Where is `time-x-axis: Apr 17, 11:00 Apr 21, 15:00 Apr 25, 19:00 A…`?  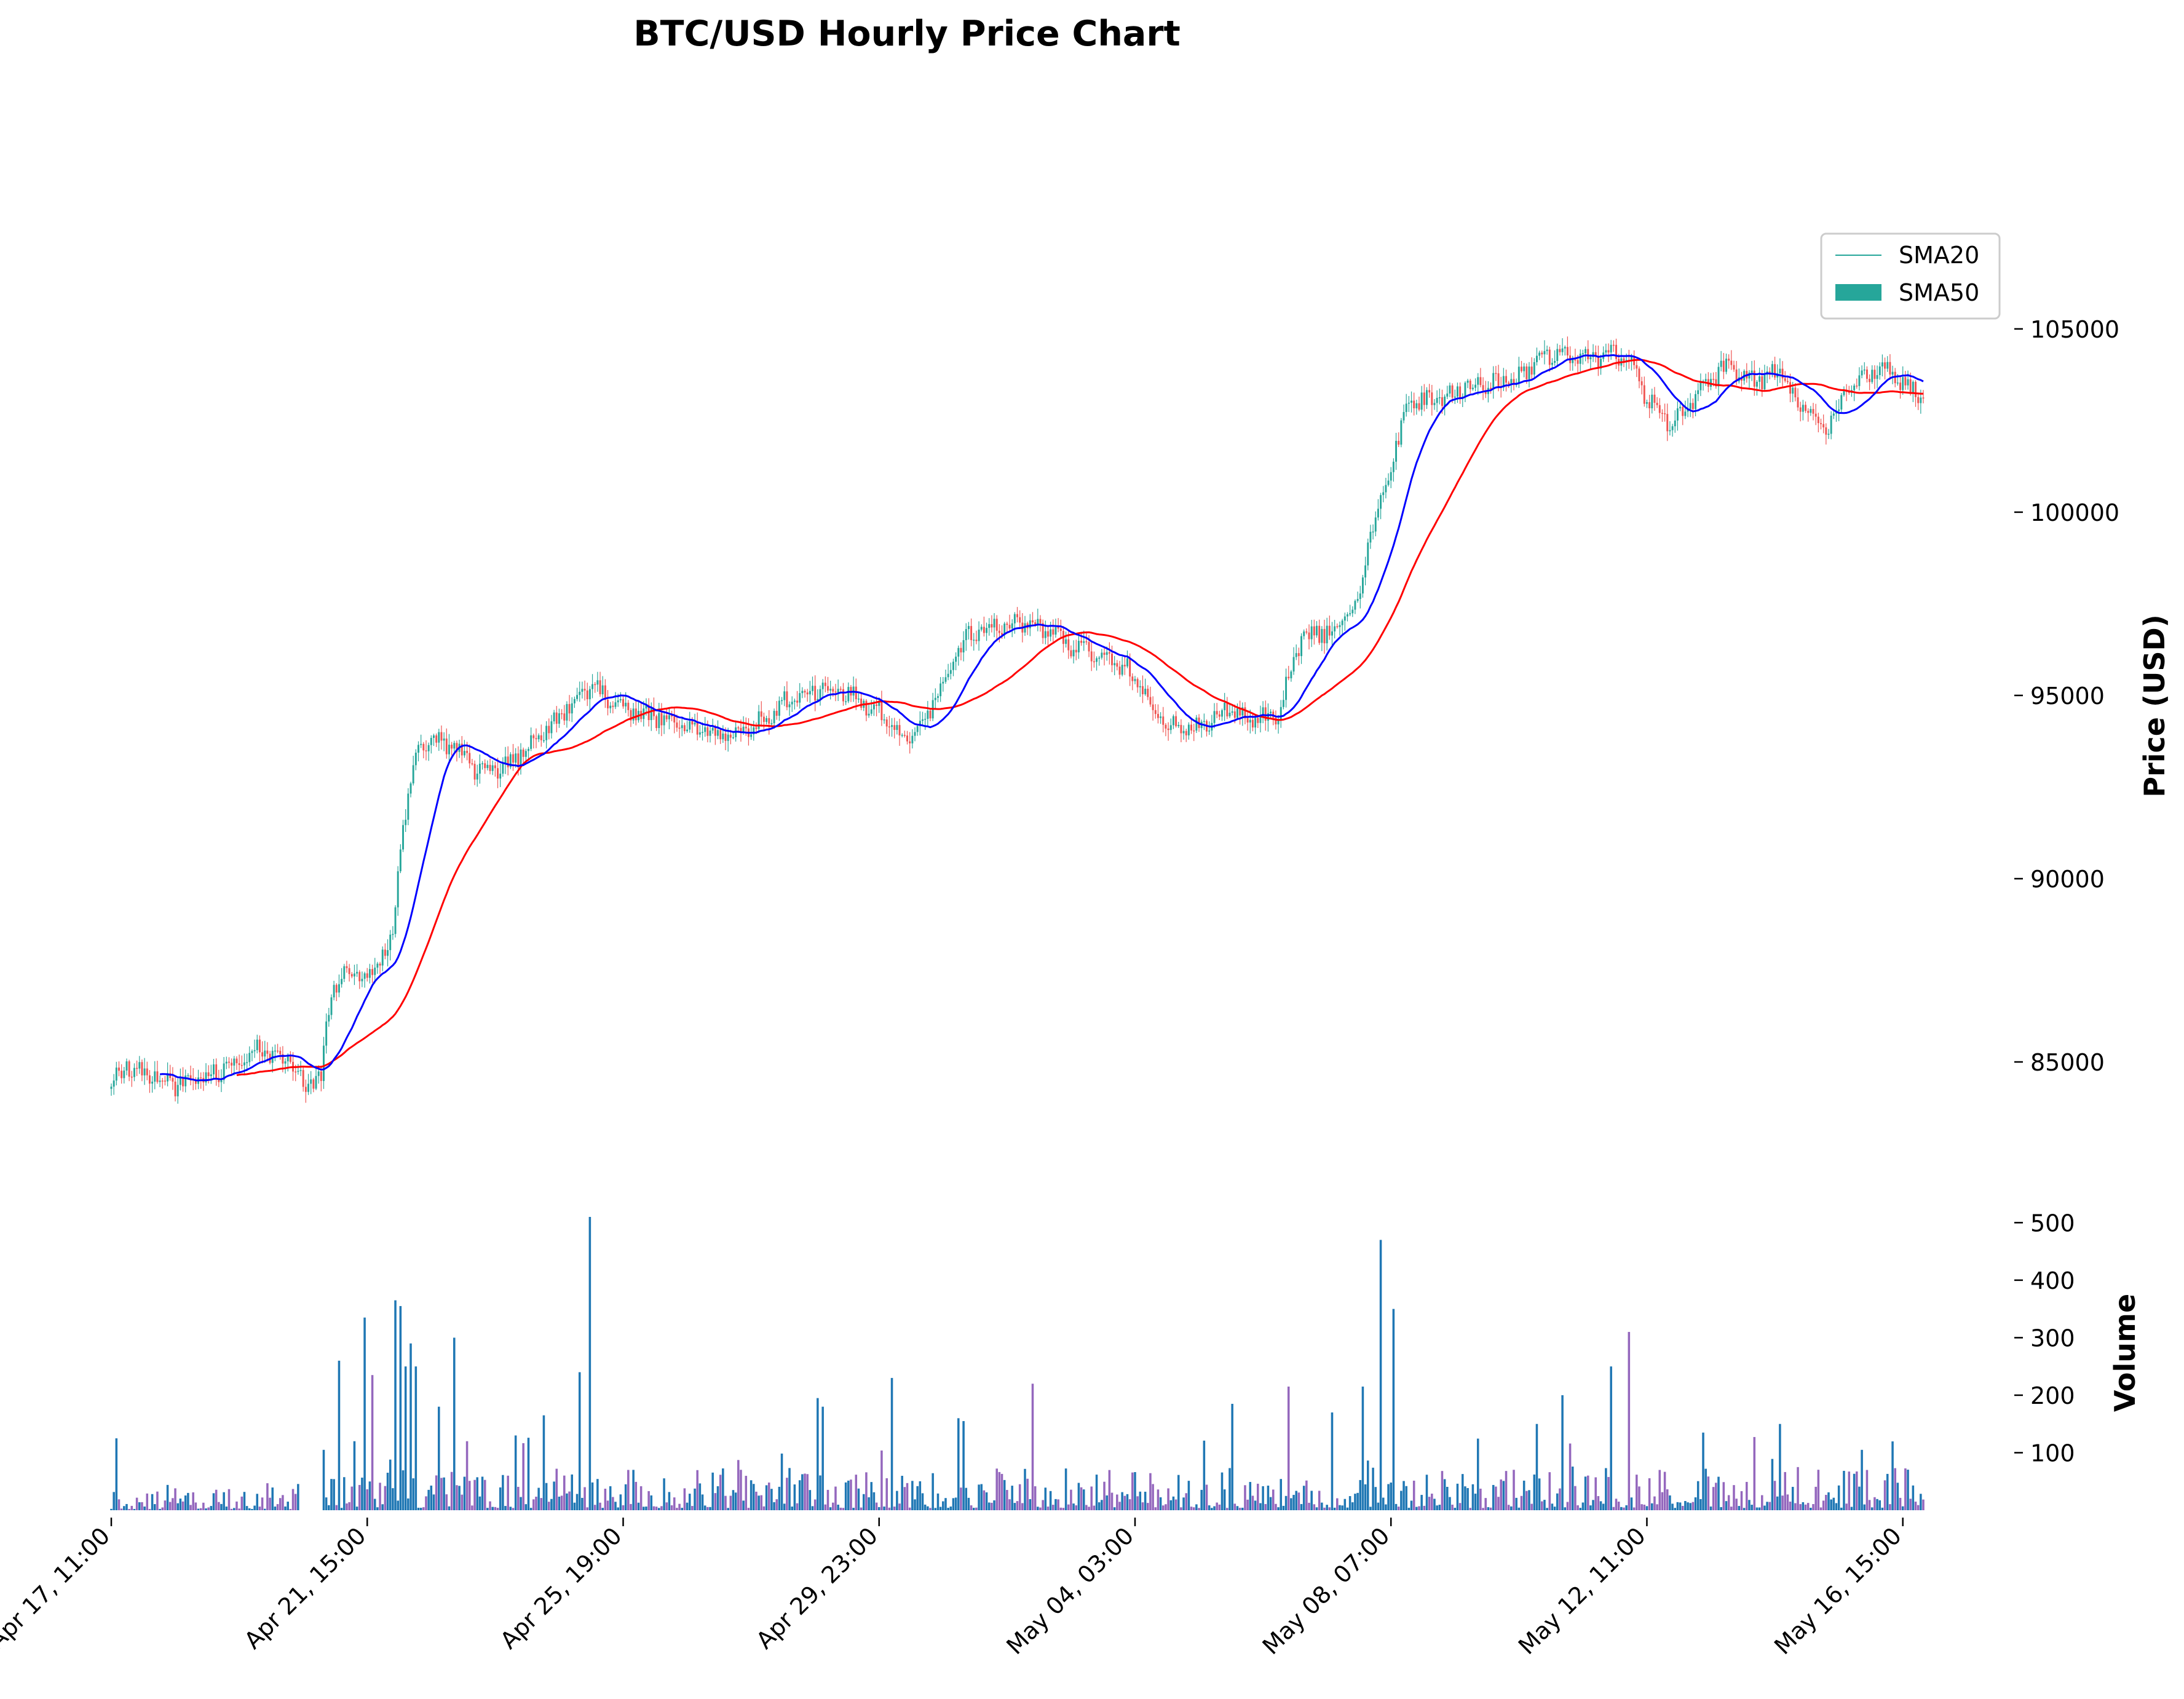 time-x-axis: Apr 17, 11:00 Apr 21, 15:00 Apr 25, 19:00 A… is located at coordinates (954, 1589).